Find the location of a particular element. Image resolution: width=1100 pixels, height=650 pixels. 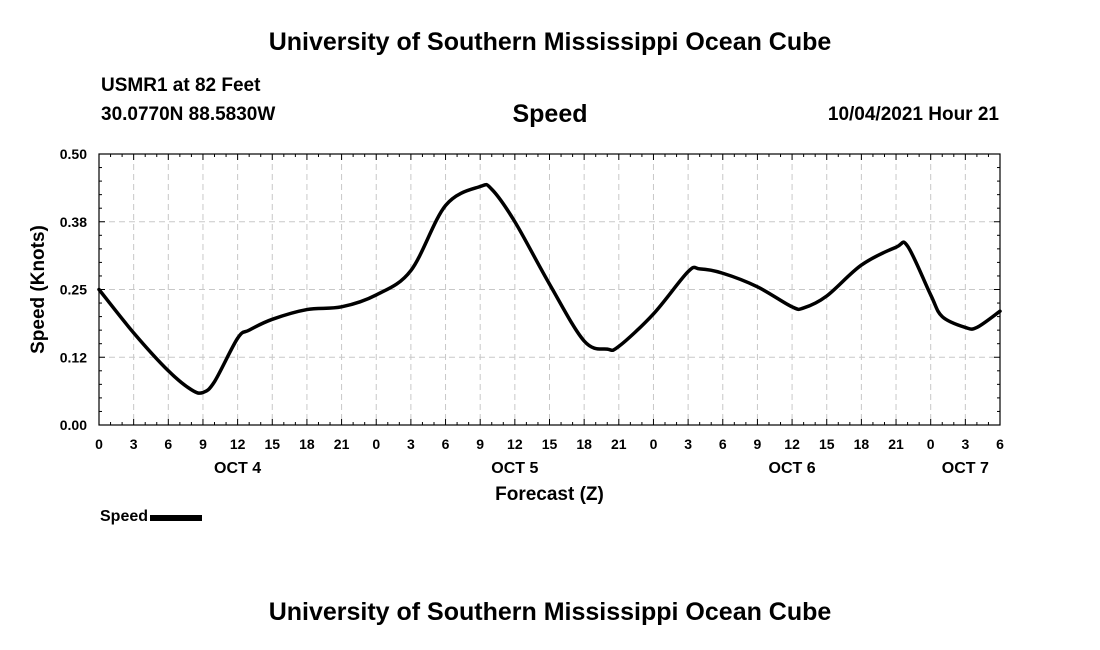

chart-title: Speed is located at coordinates (550, 114).